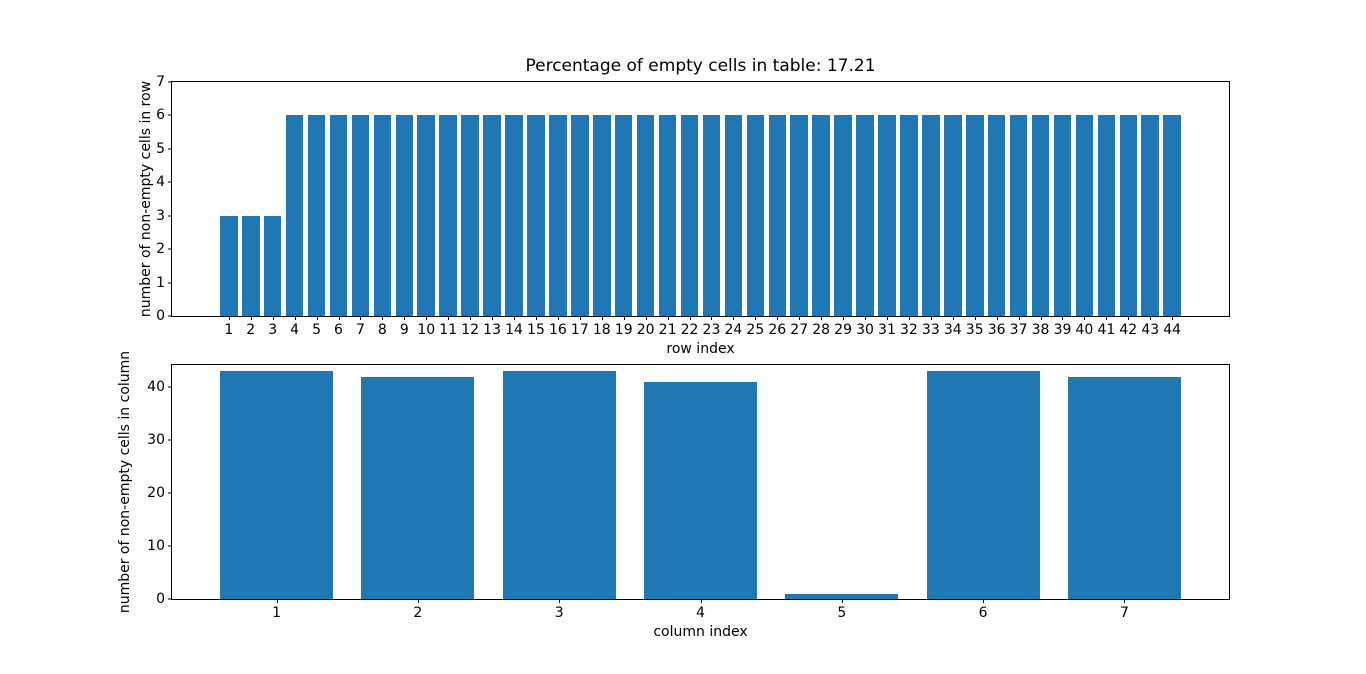 The height and width of the screenshot is (674, 1366). Describe the element at coordinates (470, 330) in the screenshot. I see `x-tick-label: 12` at that location.